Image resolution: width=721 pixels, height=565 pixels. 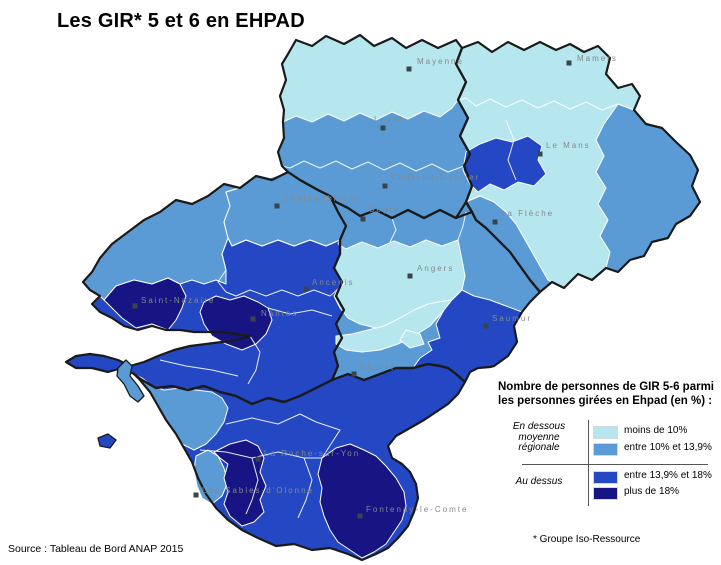 What do you see at coordinates (668, 447) in the screenshot?
I see `legend-label-10-139: entre 10% et 13,9%` at bounding box center [668, 447].